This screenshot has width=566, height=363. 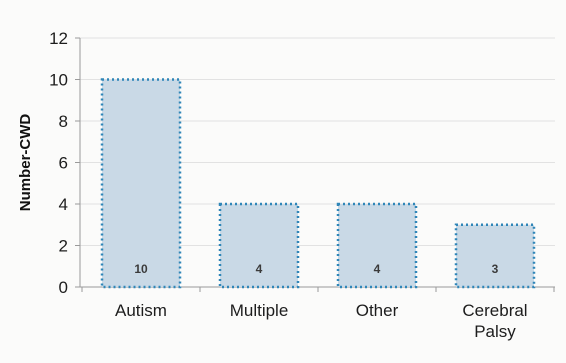 What do you see at coordinates (141, 310) in the screenshot?
I see `x-category-label: Autism` at bounding box center [141, 310].